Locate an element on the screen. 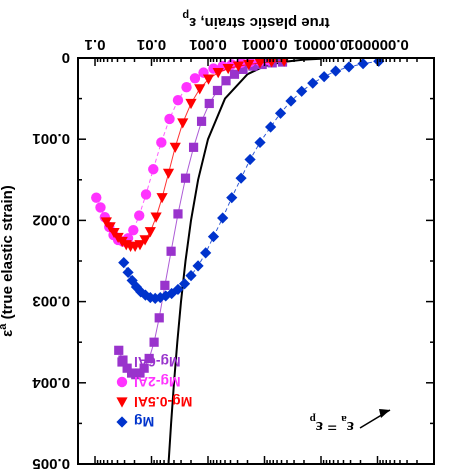 This screenshot has height=474, width=474. y-axis-title: εa (true elastic strain) is located at coordinates (8, 261).